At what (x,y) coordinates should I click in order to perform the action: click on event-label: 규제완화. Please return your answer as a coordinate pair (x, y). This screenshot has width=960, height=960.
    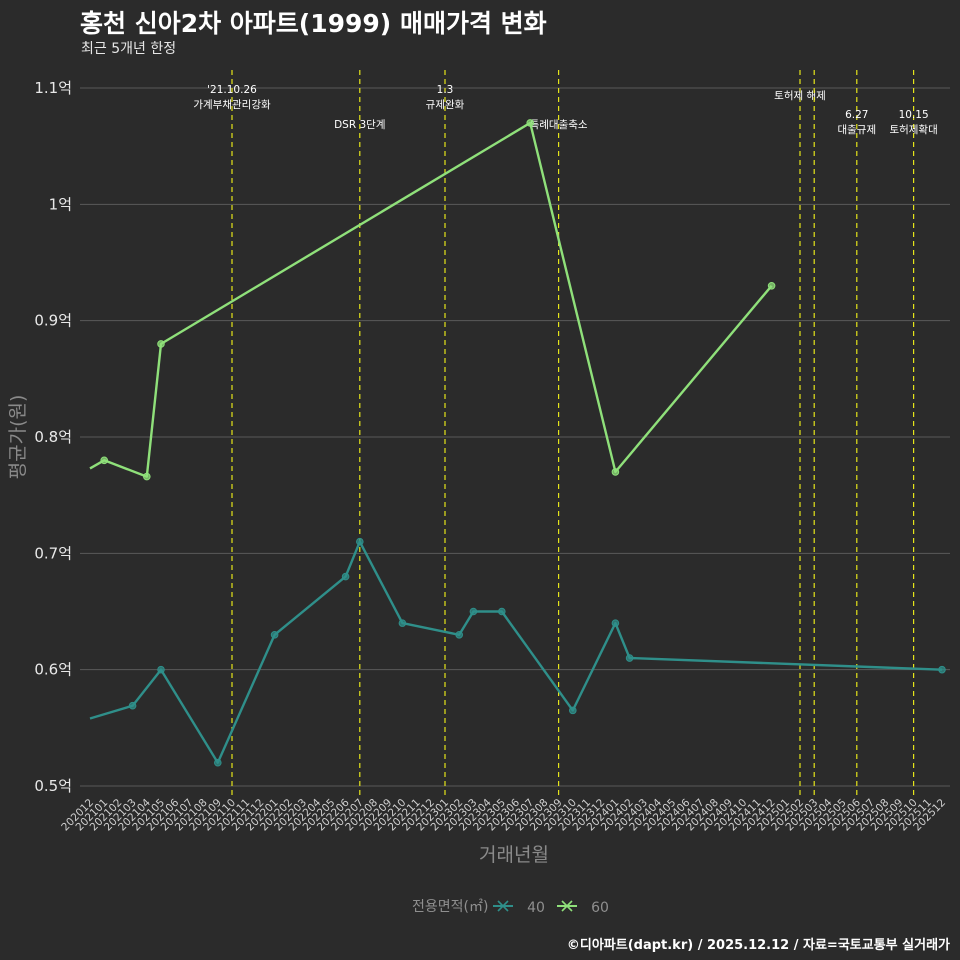
    Looking at the image, I should click on (445, 104).